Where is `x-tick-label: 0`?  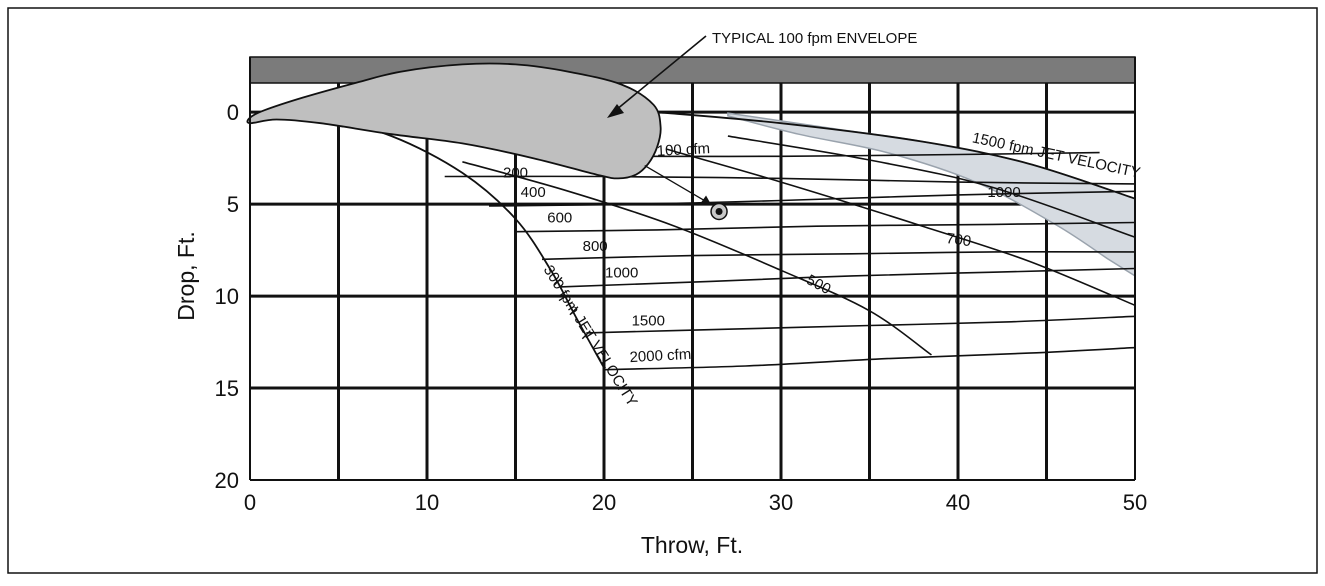 x-tick-label: 0 is located at coordinates (250, 502).